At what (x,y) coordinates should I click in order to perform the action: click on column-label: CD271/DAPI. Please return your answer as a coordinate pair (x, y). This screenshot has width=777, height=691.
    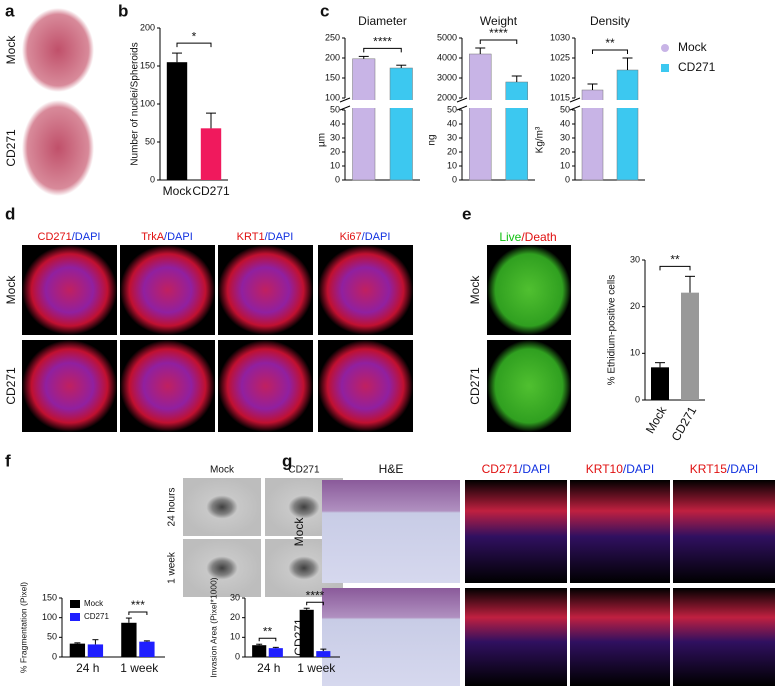
    Looking at the image, I should click on (69, 237).